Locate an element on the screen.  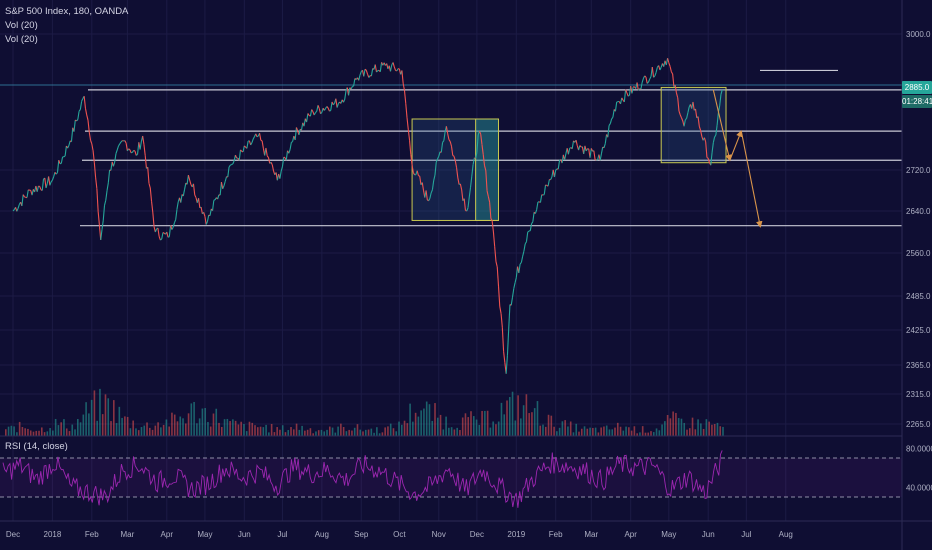
volume-legend-2: Vol (20) is located at coordinates (21, 39).